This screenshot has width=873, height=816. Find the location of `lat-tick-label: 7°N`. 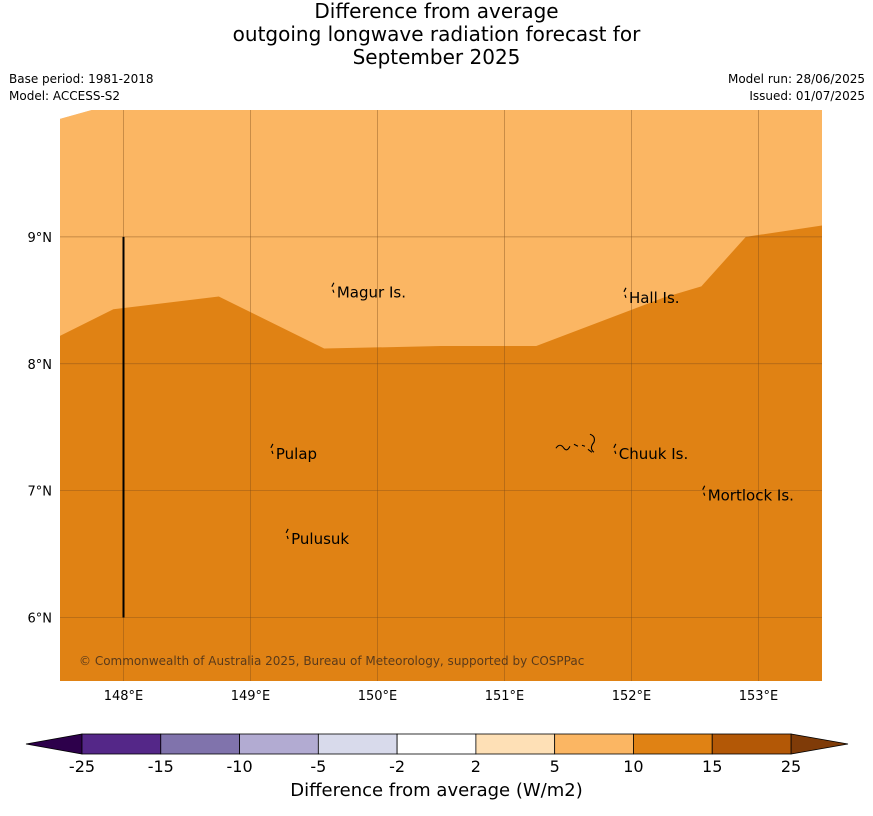

lat-tick-label: 7°N is located at coordinates (40, 492).